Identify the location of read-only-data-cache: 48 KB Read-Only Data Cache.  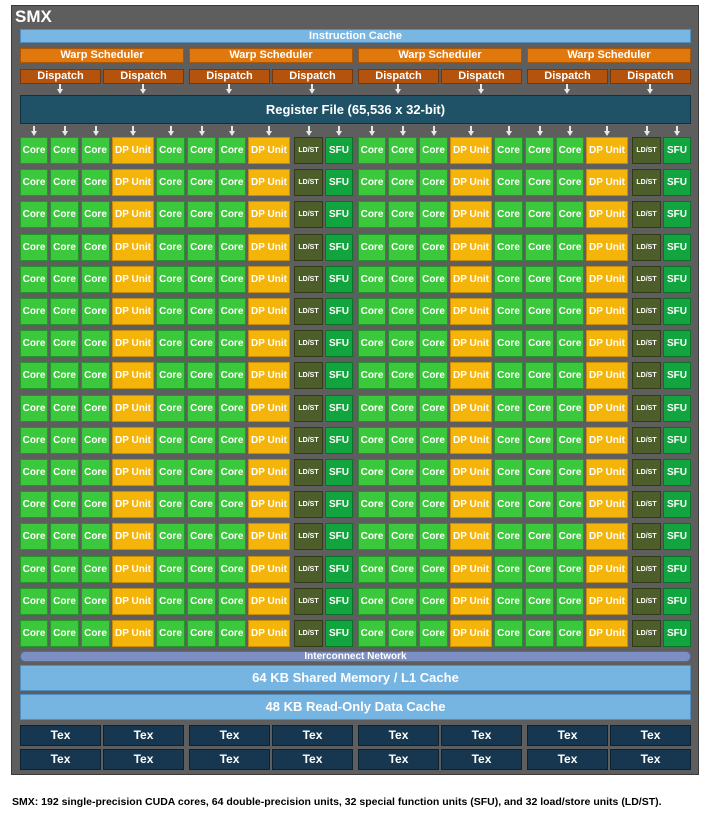
(355, 707).